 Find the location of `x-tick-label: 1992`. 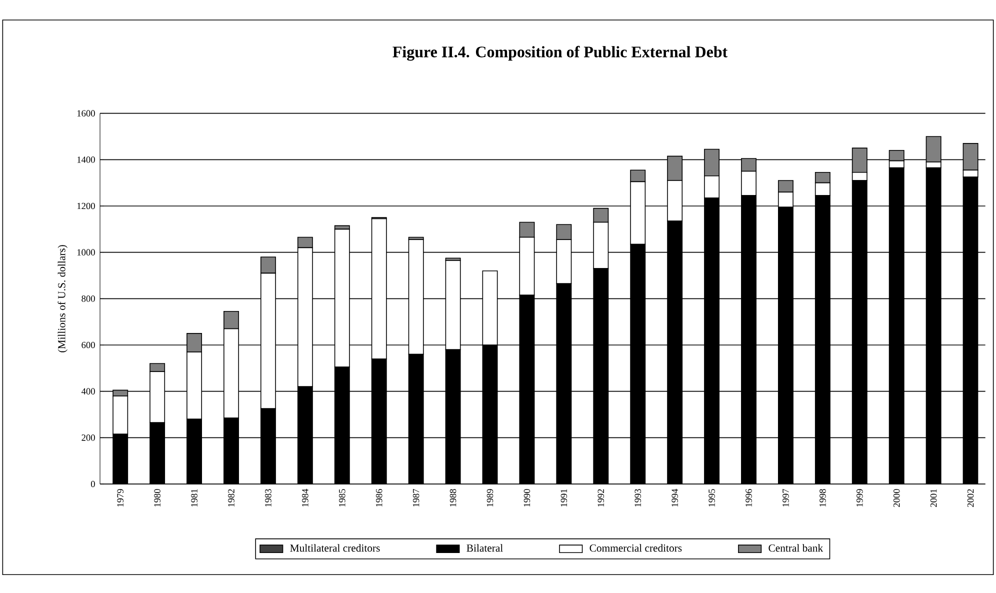

x-tick-label: 1992 is located at coordinates (601, 497).